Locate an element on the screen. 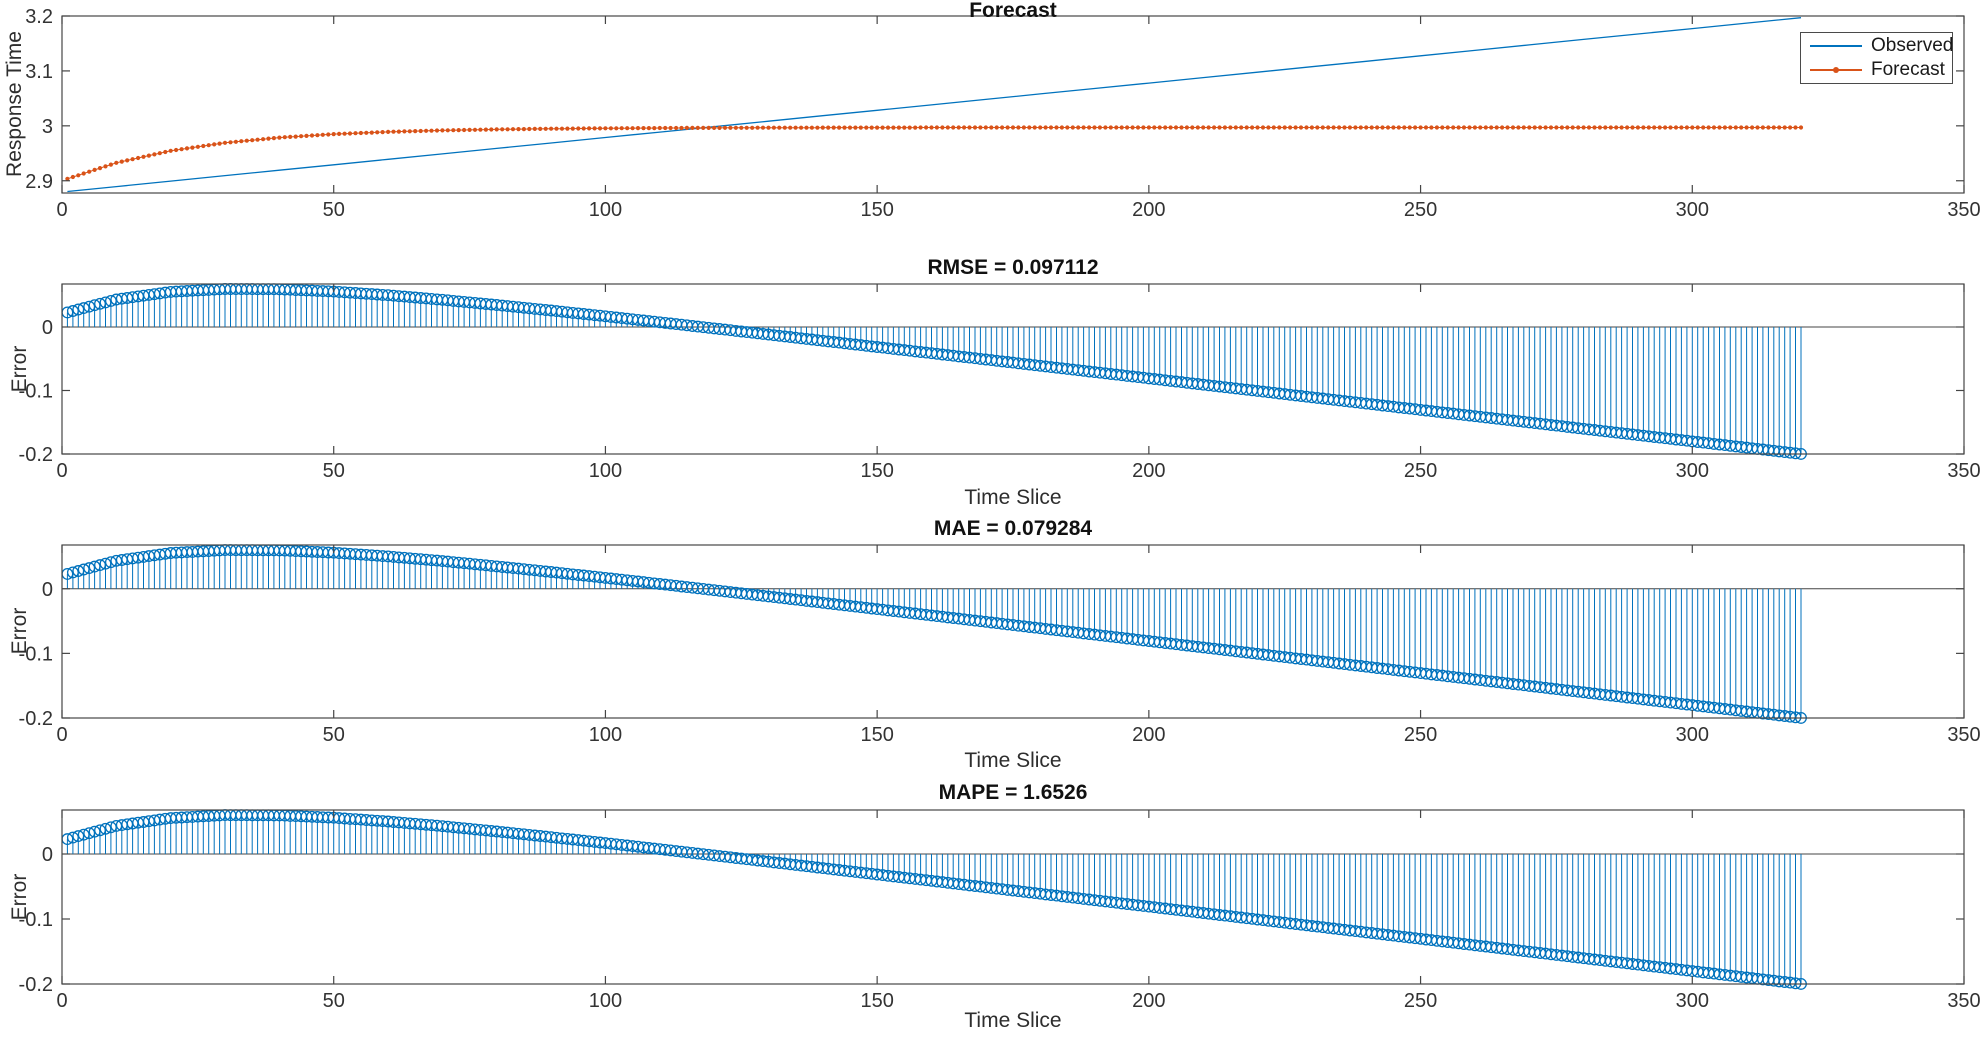 This screenshot has height=1037, width=1981. subplot-mape-title: MAPE = 1.6526 is located at coordinates (1013, 792).